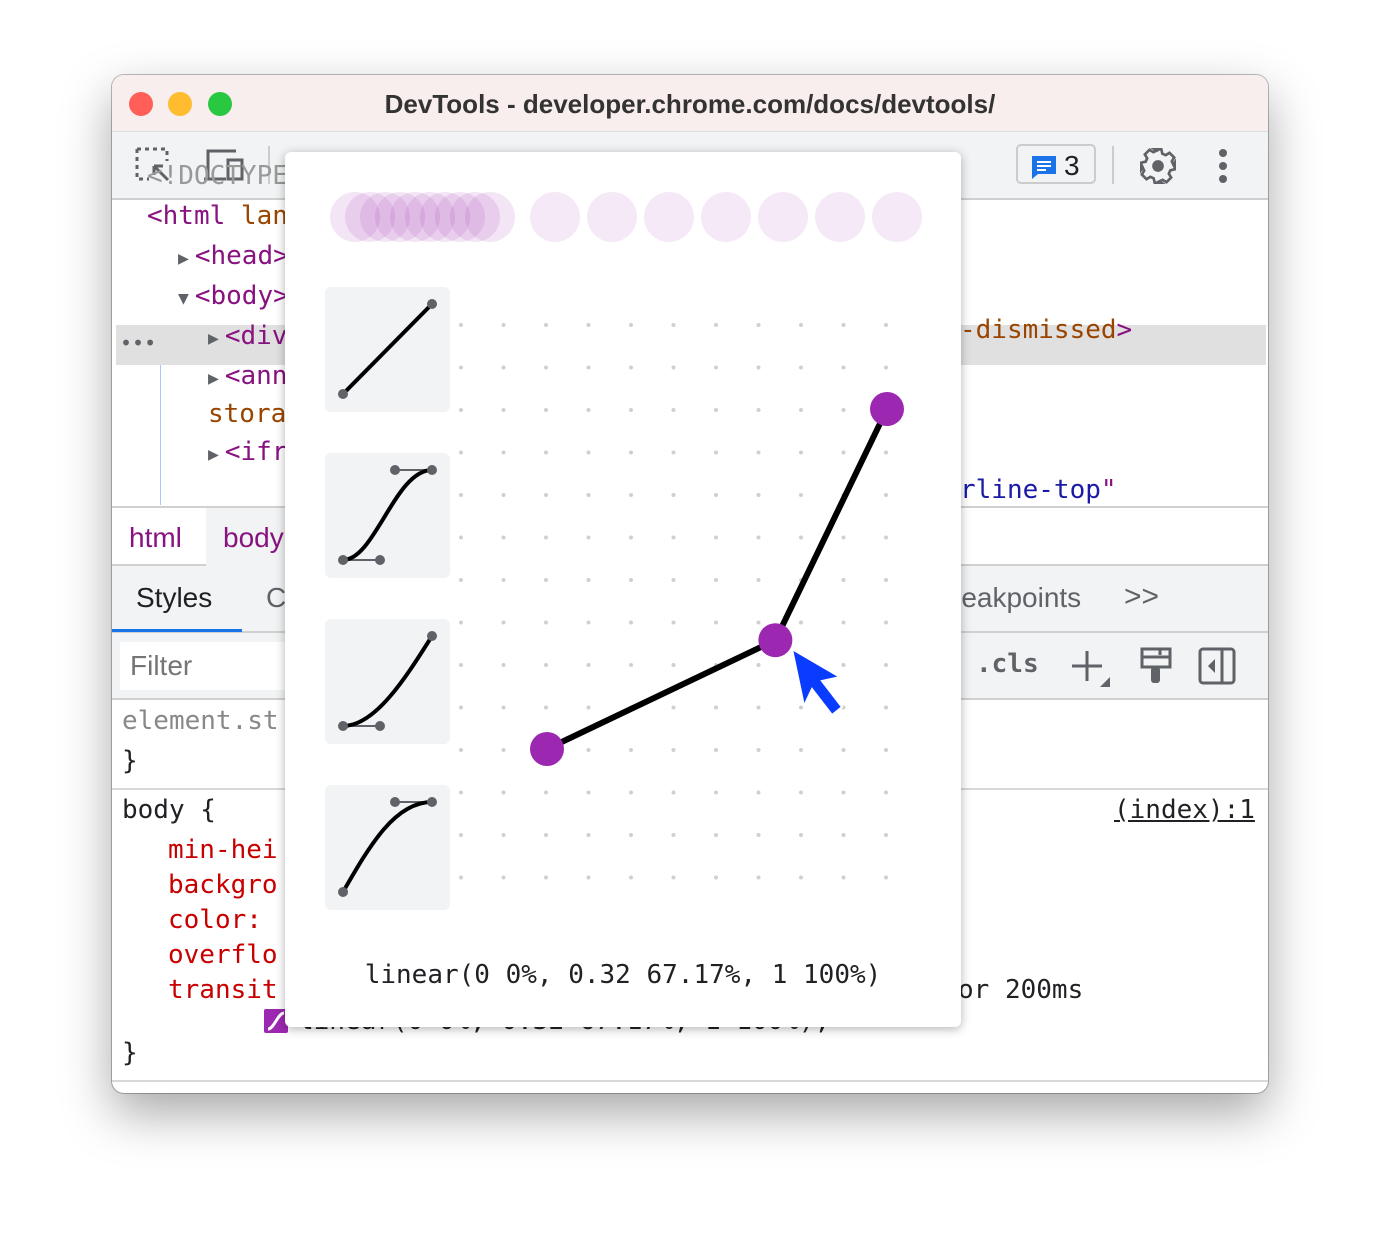 The width and height of the screenshot is (1380, 1242). Describe the element at coordinates (387, 349) in the screenshot. I see `preset-linear` at that location.